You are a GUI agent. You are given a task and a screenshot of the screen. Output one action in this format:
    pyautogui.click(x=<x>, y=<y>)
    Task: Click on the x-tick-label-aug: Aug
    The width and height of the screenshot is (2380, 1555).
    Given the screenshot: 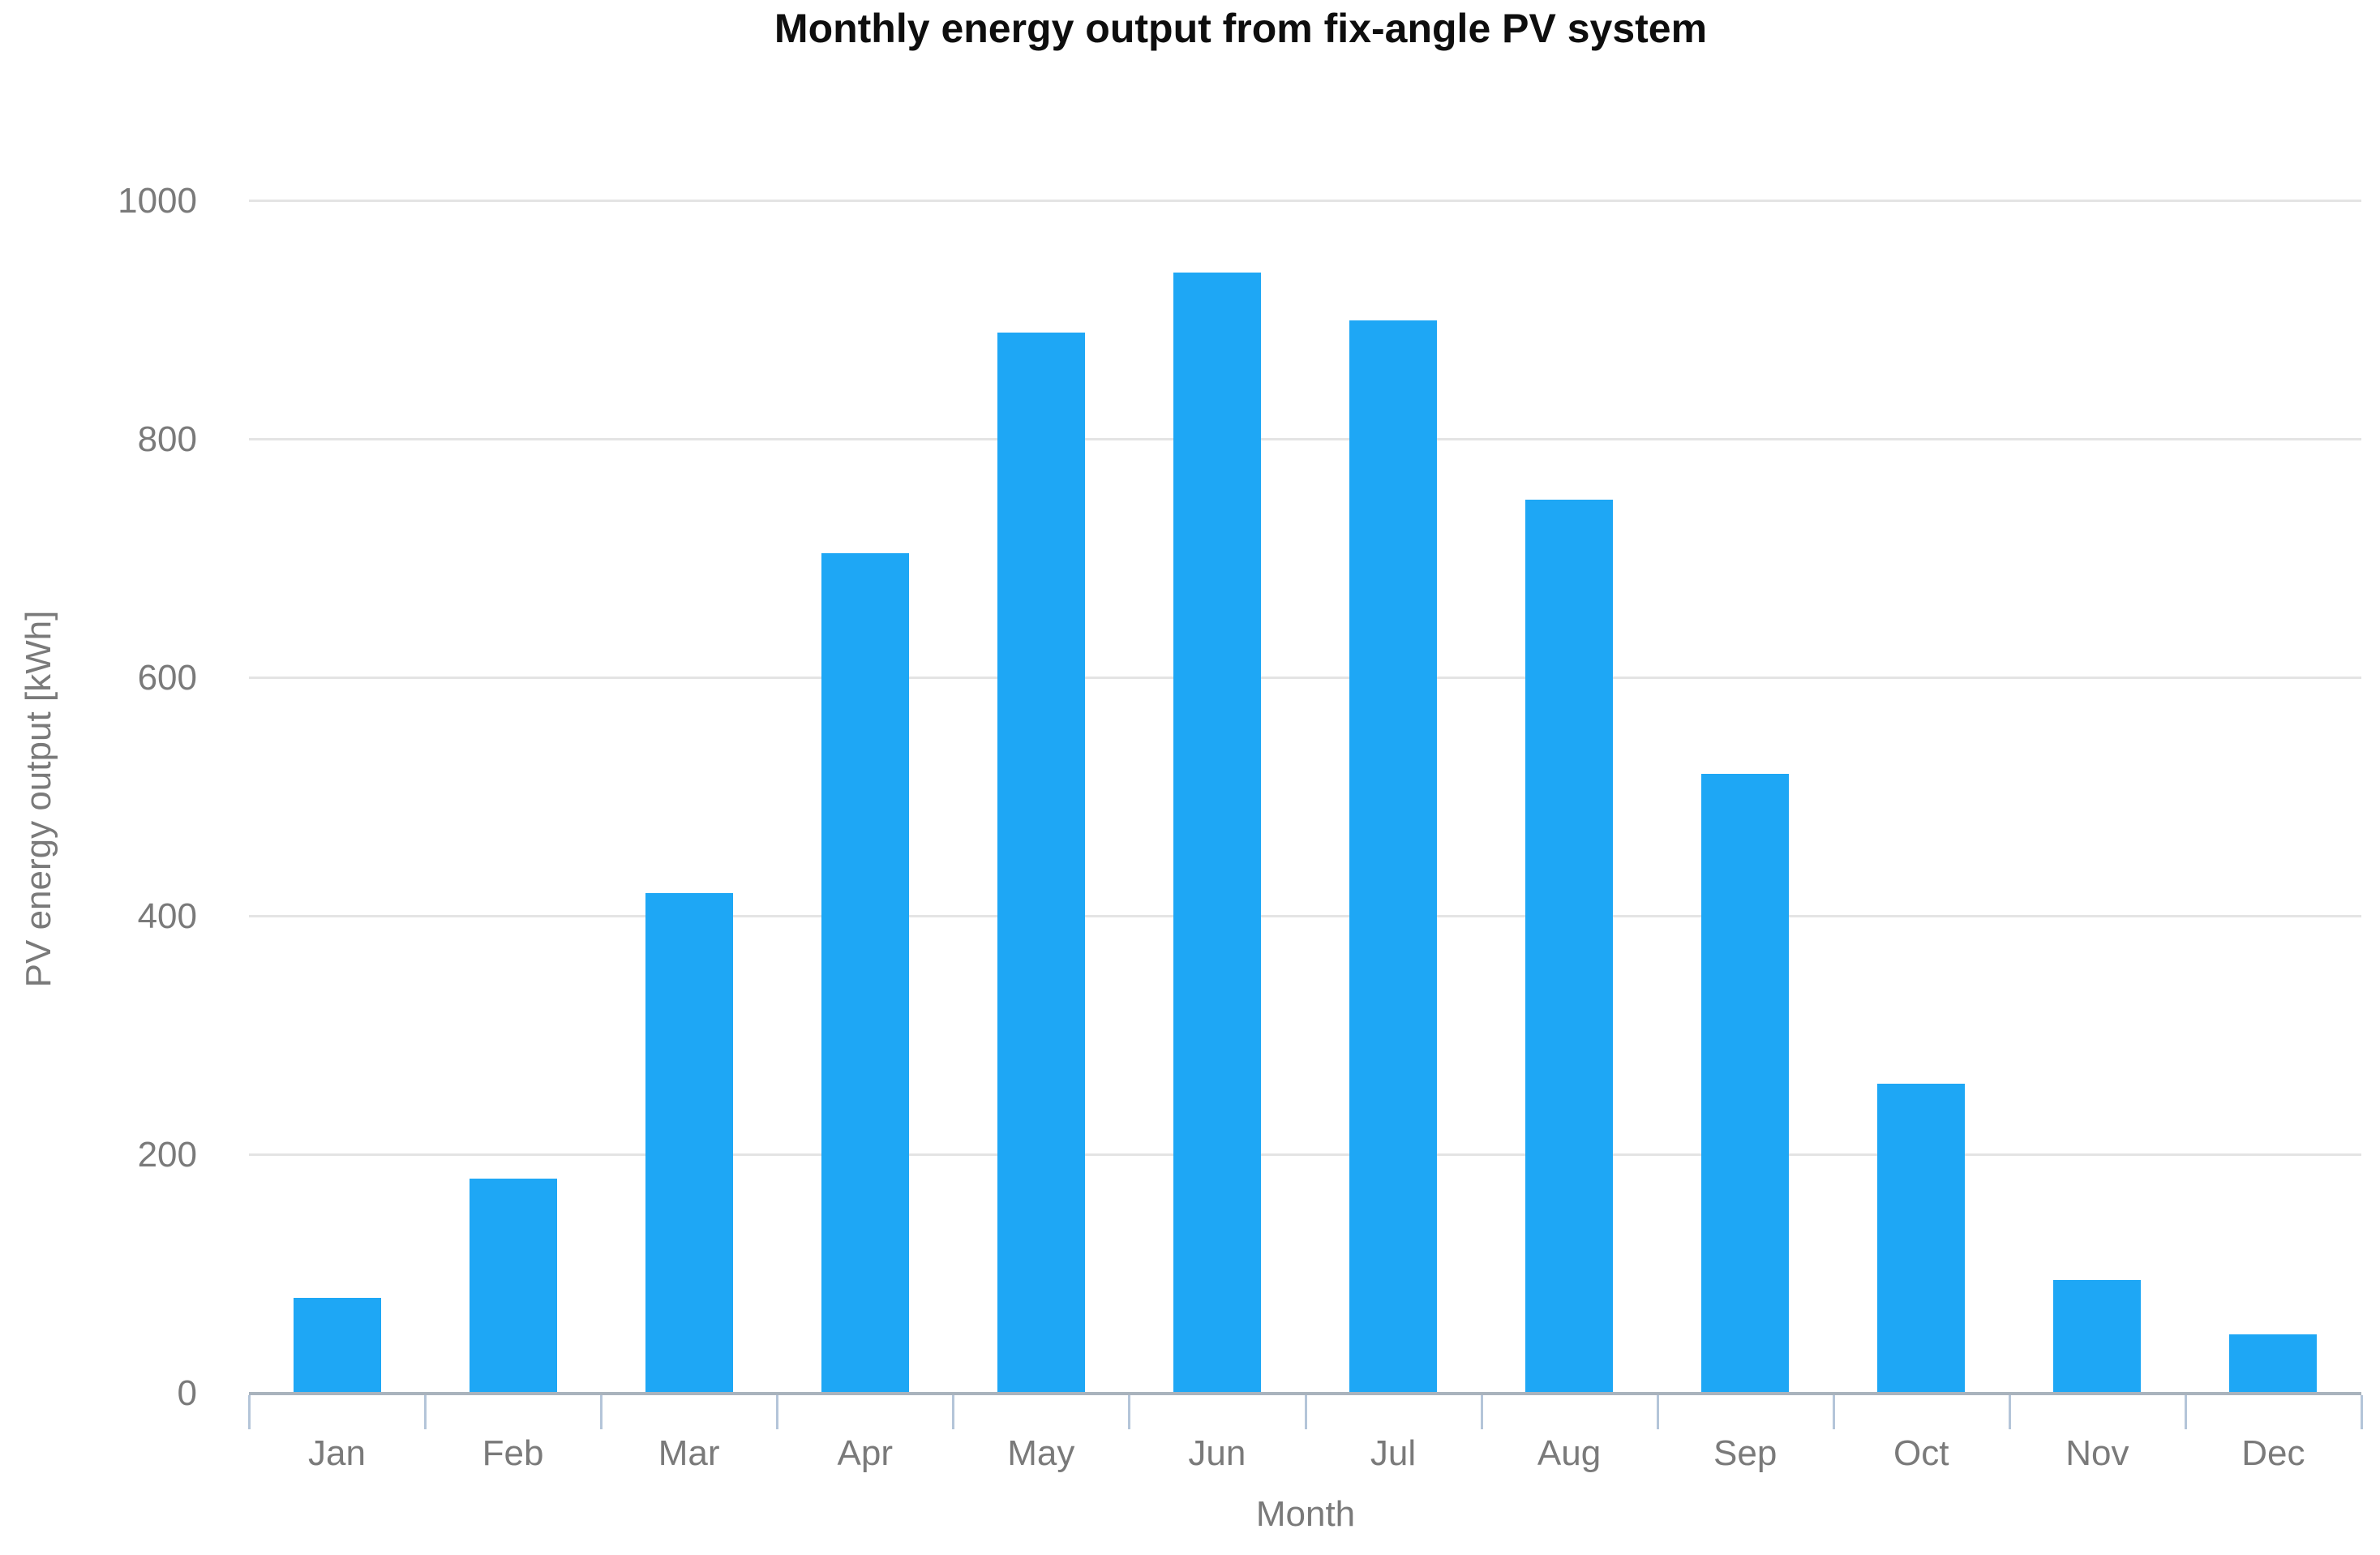 What is the action you would take?
    pyautogui.click(x=1569, y=1453)
    